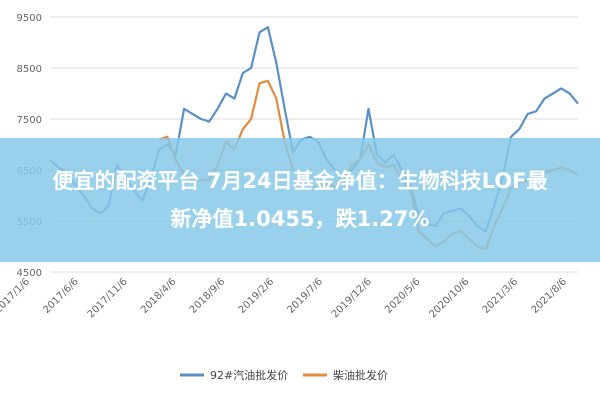  What do you see at coordinates (108, 298) in the screenshot?
I see `x-tick-label: 2017/11/6` at bounding box center [108, 298].